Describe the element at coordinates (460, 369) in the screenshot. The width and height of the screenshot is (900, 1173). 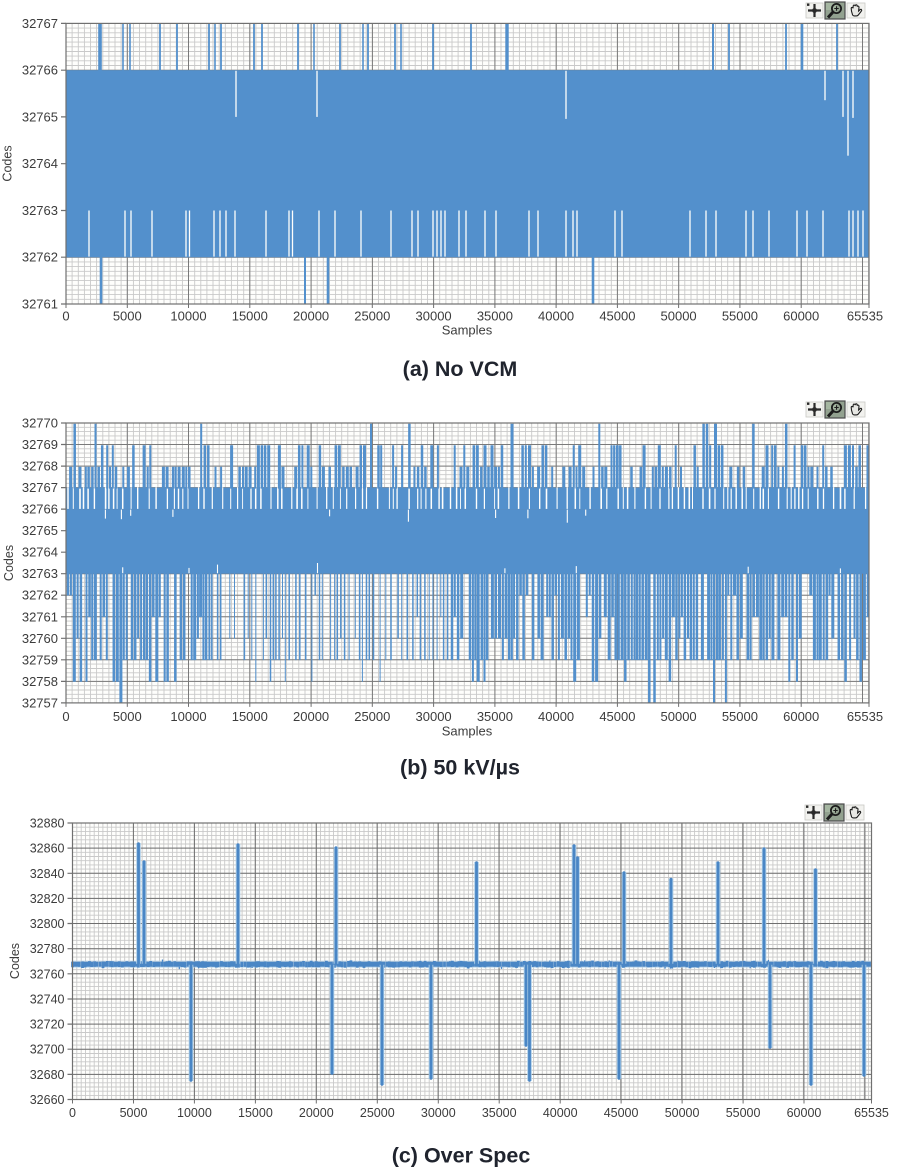
I see `svg-text: (a) No VCM` at that location.